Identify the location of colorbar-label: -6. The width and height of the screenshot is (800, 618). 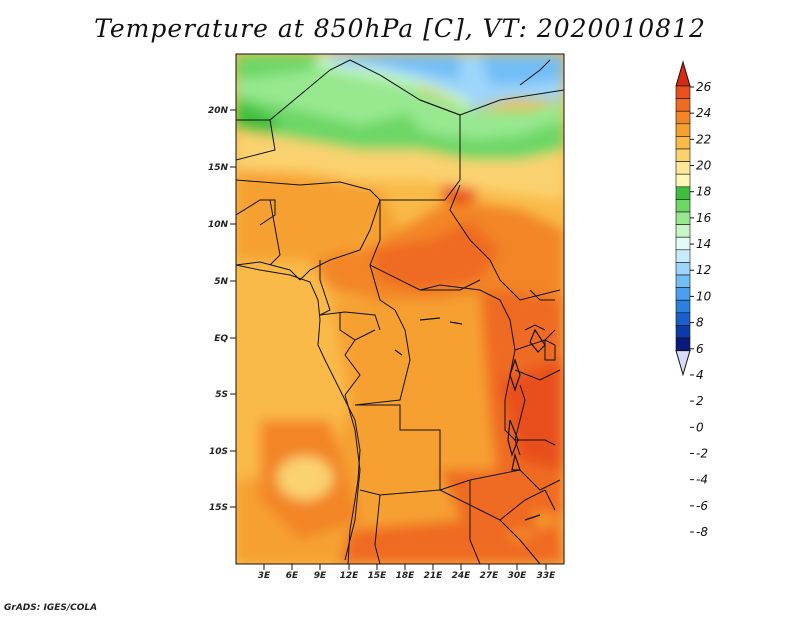
(702, 506).